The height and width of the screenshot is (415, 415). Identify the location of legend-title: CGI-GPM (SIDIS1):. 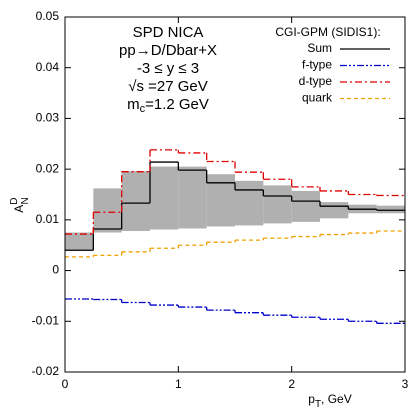
(327, 32).